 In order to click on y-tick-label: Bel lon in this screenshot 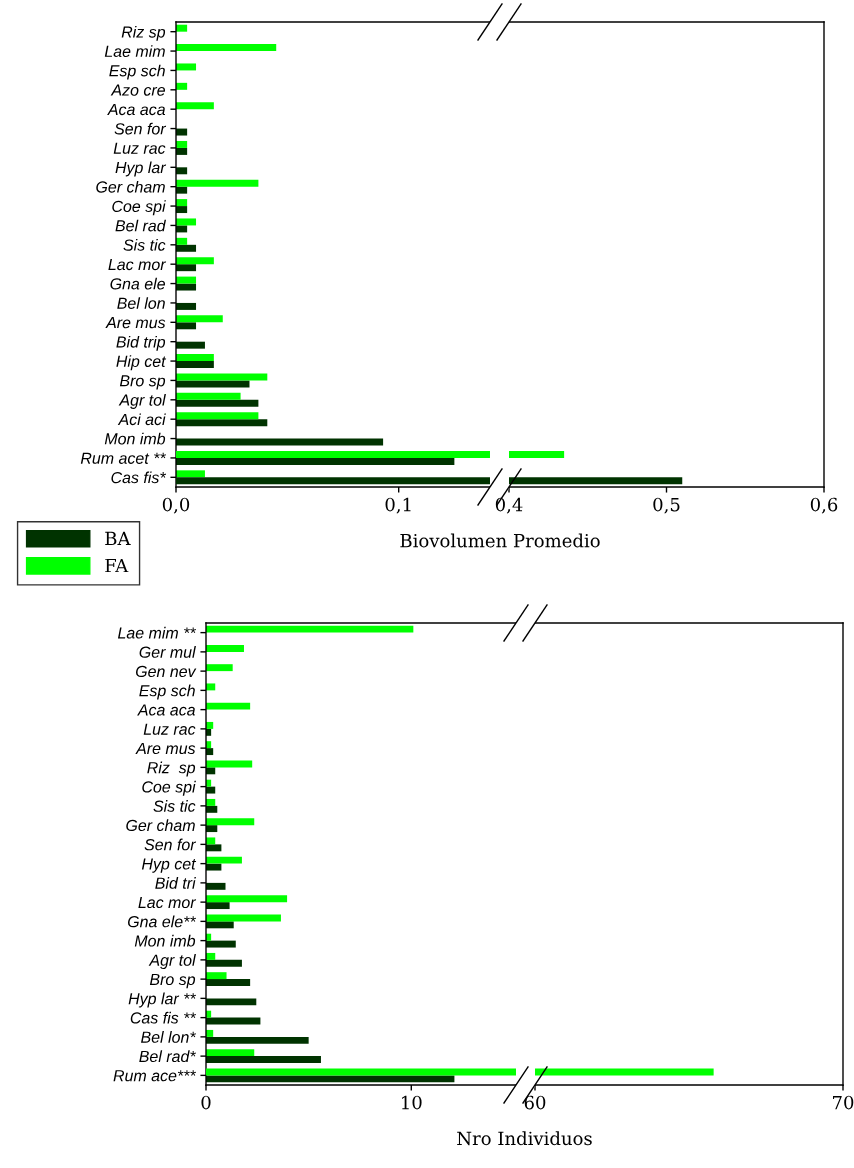, I will do `click(141, 303)`.